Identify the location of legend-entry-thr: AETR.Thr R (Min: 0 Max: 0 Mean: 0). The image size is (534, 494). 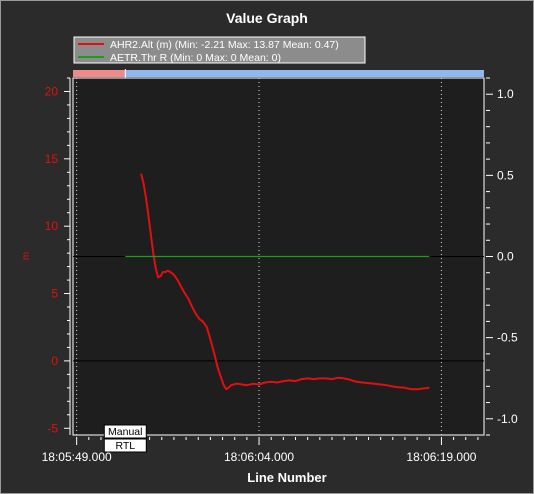
(195, 58).